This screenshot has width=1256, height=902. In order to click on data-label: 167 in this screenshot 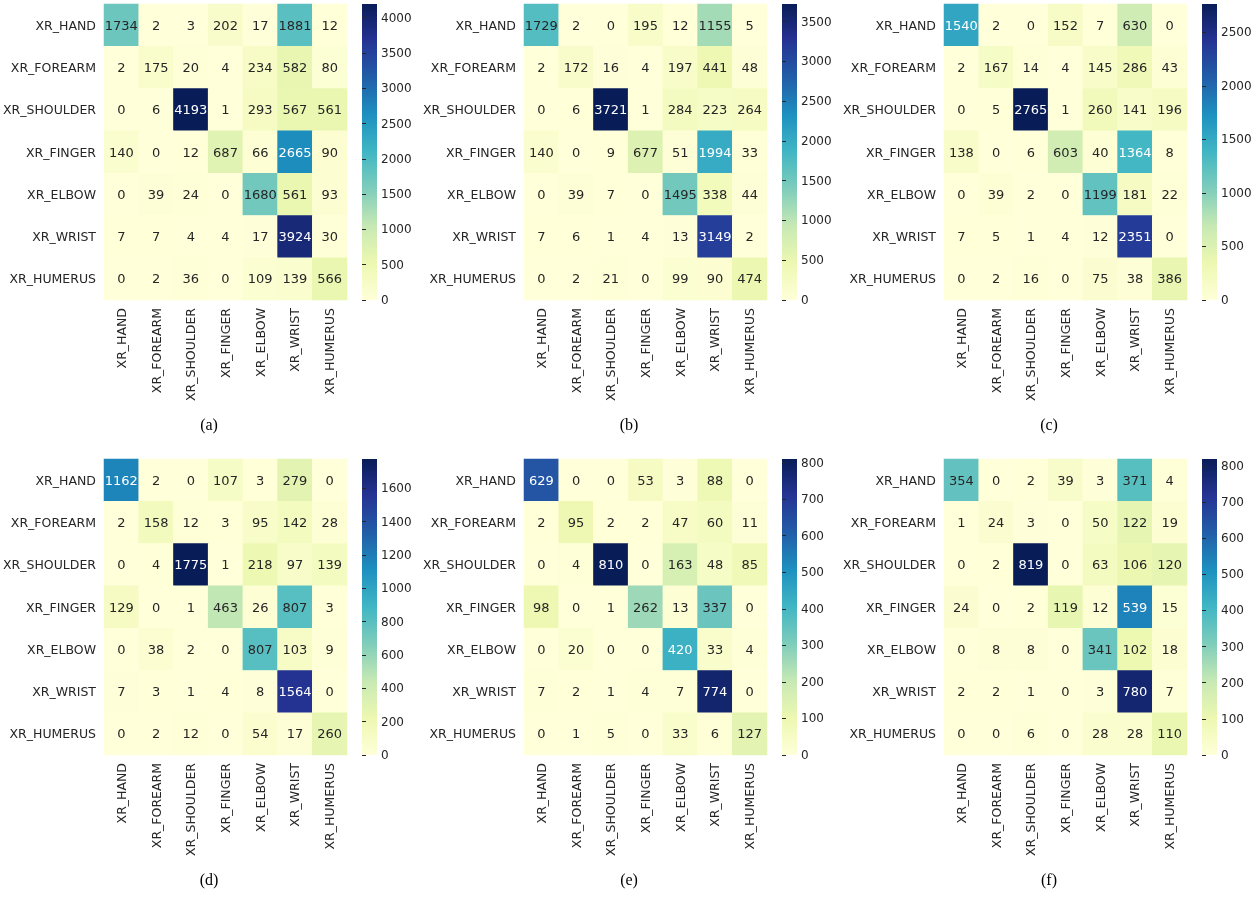, I will do `click(996, 67)`.